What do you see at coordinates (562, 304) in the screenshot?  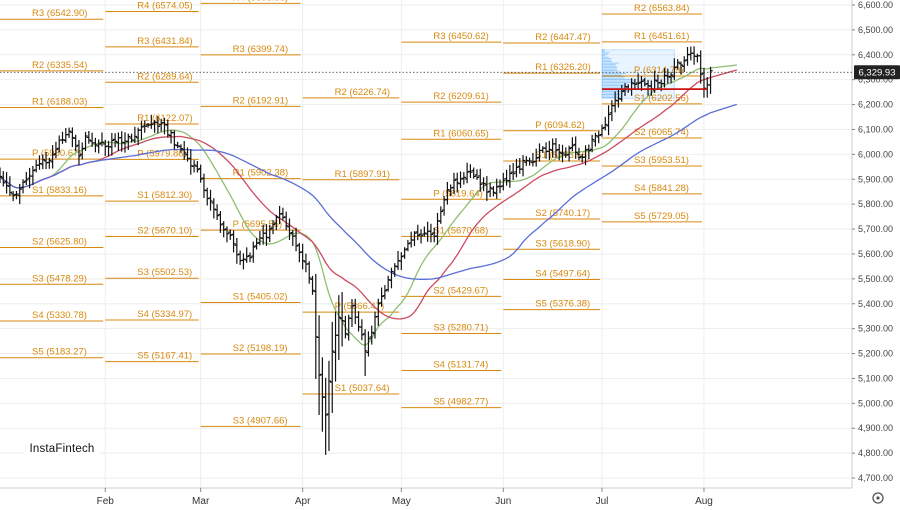 I see `pivot-level-label: S5 (5376.38)` at bounding box center [562, 304].